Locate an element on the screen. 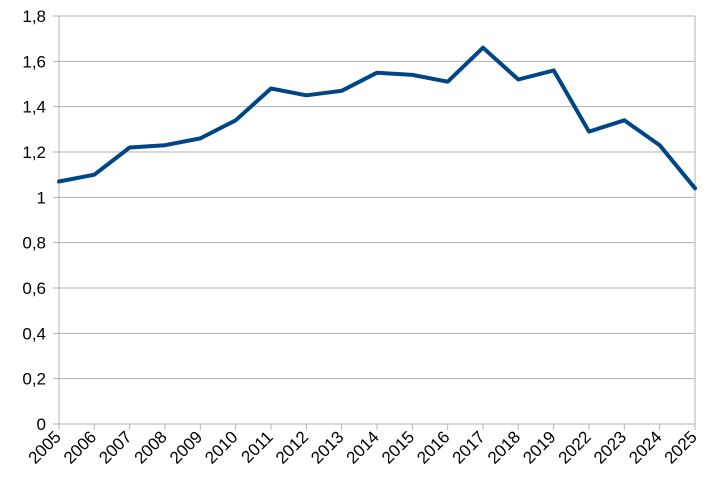 The width and height of the screenshot is (719, 494). y-tick-label: 1 is located at coordinates (41, 197).